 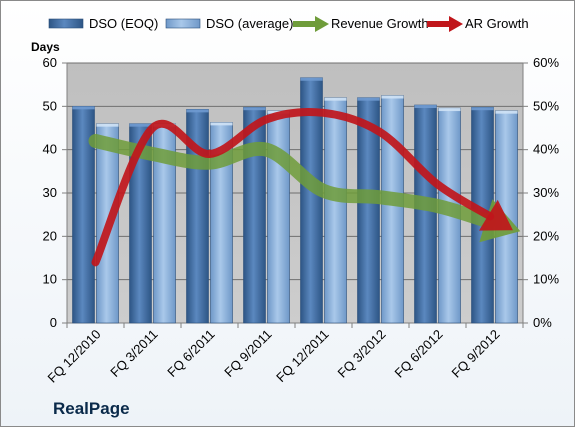 What do you see at coordinates (73, 356) in the screenshot?
I see `x-tick-label: FQ 12/2010` at bounding box center [73, 356].